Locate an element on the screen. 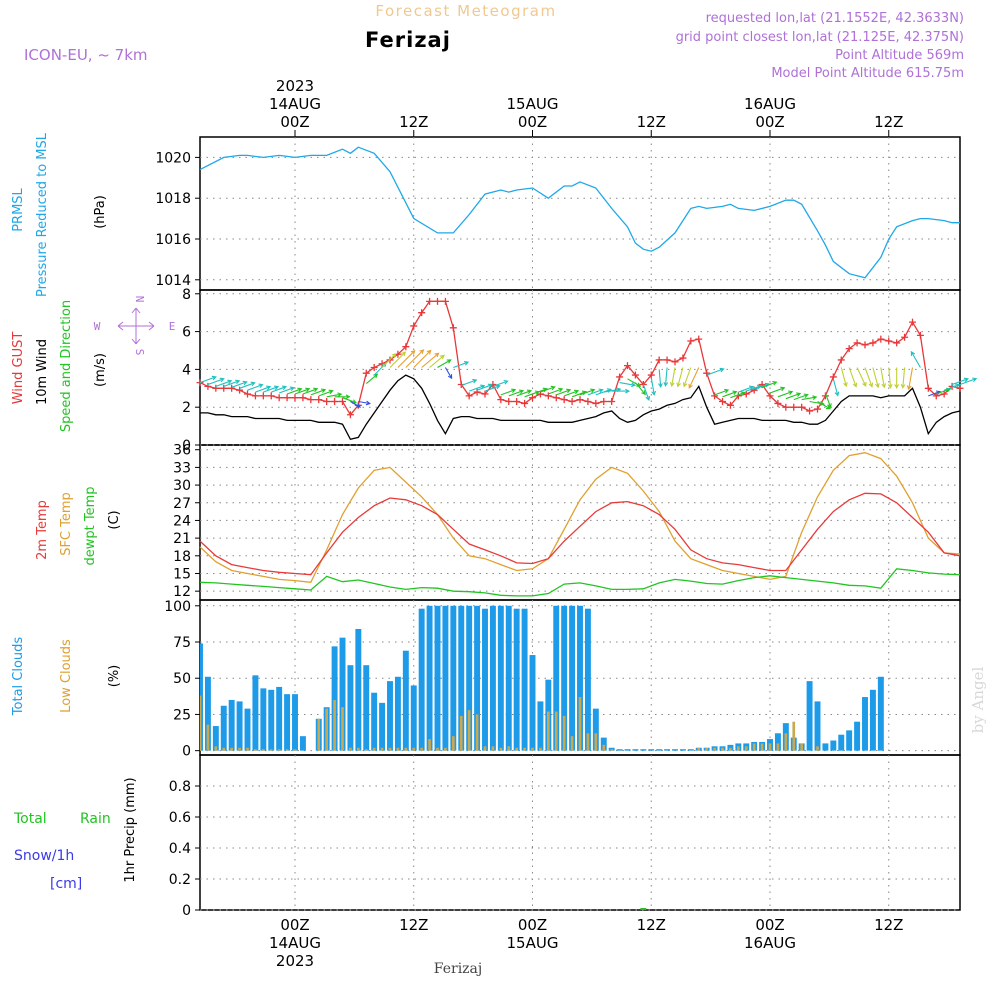 This screenshot has height=1000, width=1000. footer-location: Ferizaj is located at coordinates (458, 969).